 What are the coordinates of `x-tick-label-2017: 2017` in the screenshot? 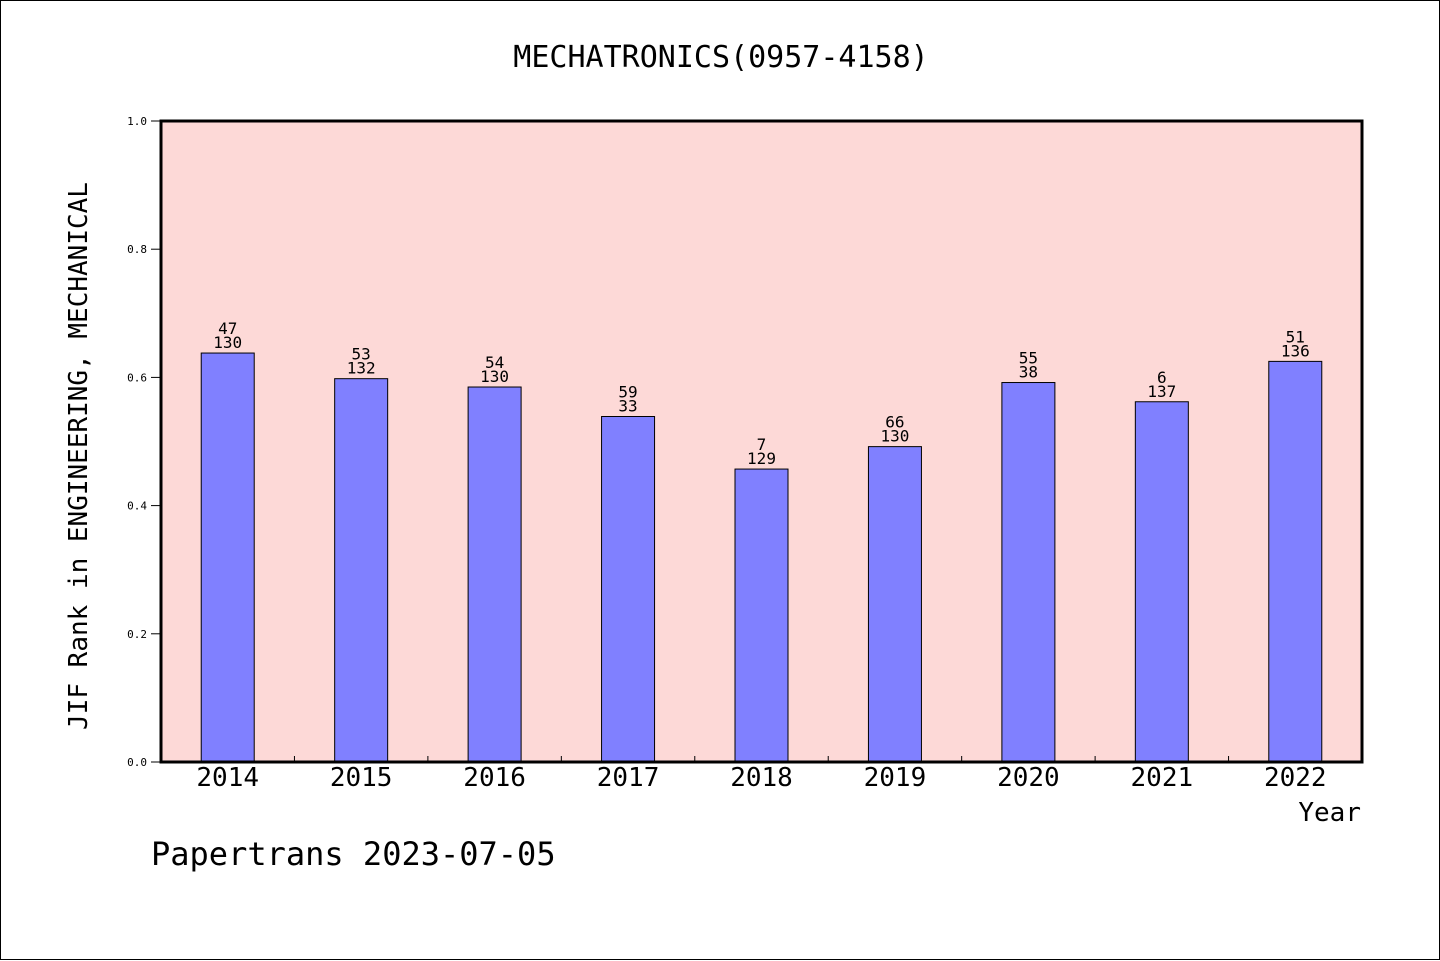 It's located at (628, 778).